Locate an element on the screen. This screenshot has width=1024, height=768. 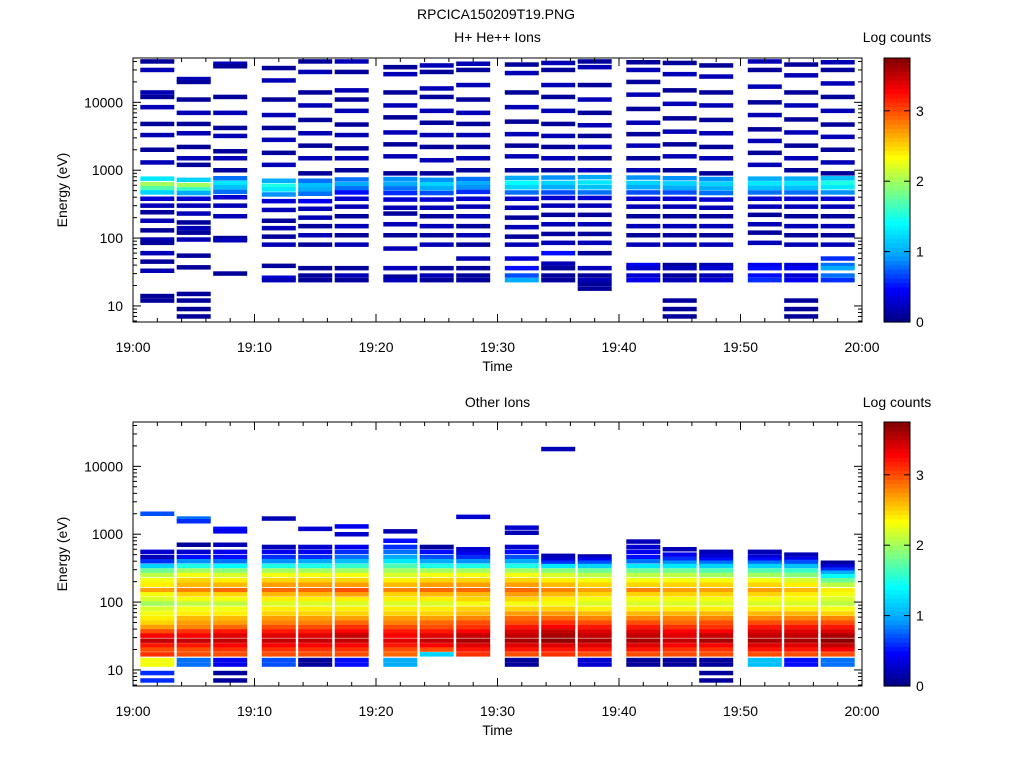
colorbar-label: Log counts is located at coordinates (897, 402).